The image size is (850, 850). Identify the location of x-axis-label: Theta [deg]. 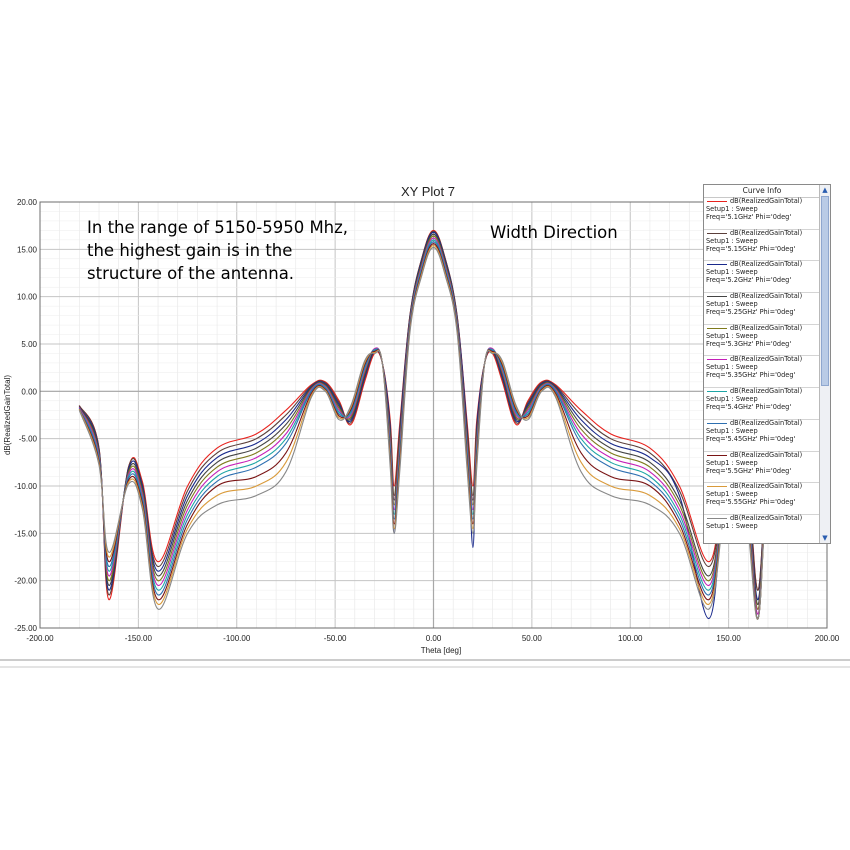
(441, 650).